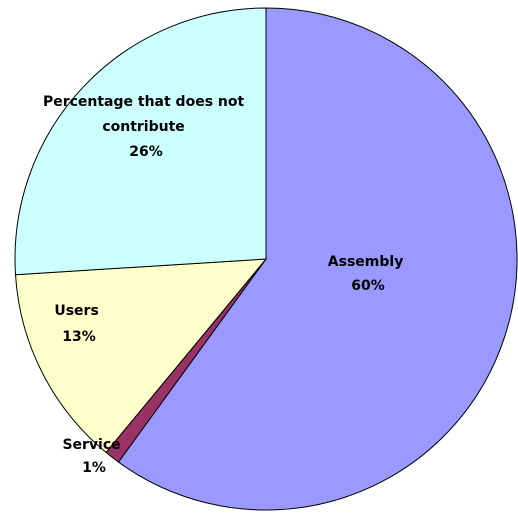 This screenshot has height=527, width=518. I want to click on slice-label-service: Service 1%, so click(93, 456).